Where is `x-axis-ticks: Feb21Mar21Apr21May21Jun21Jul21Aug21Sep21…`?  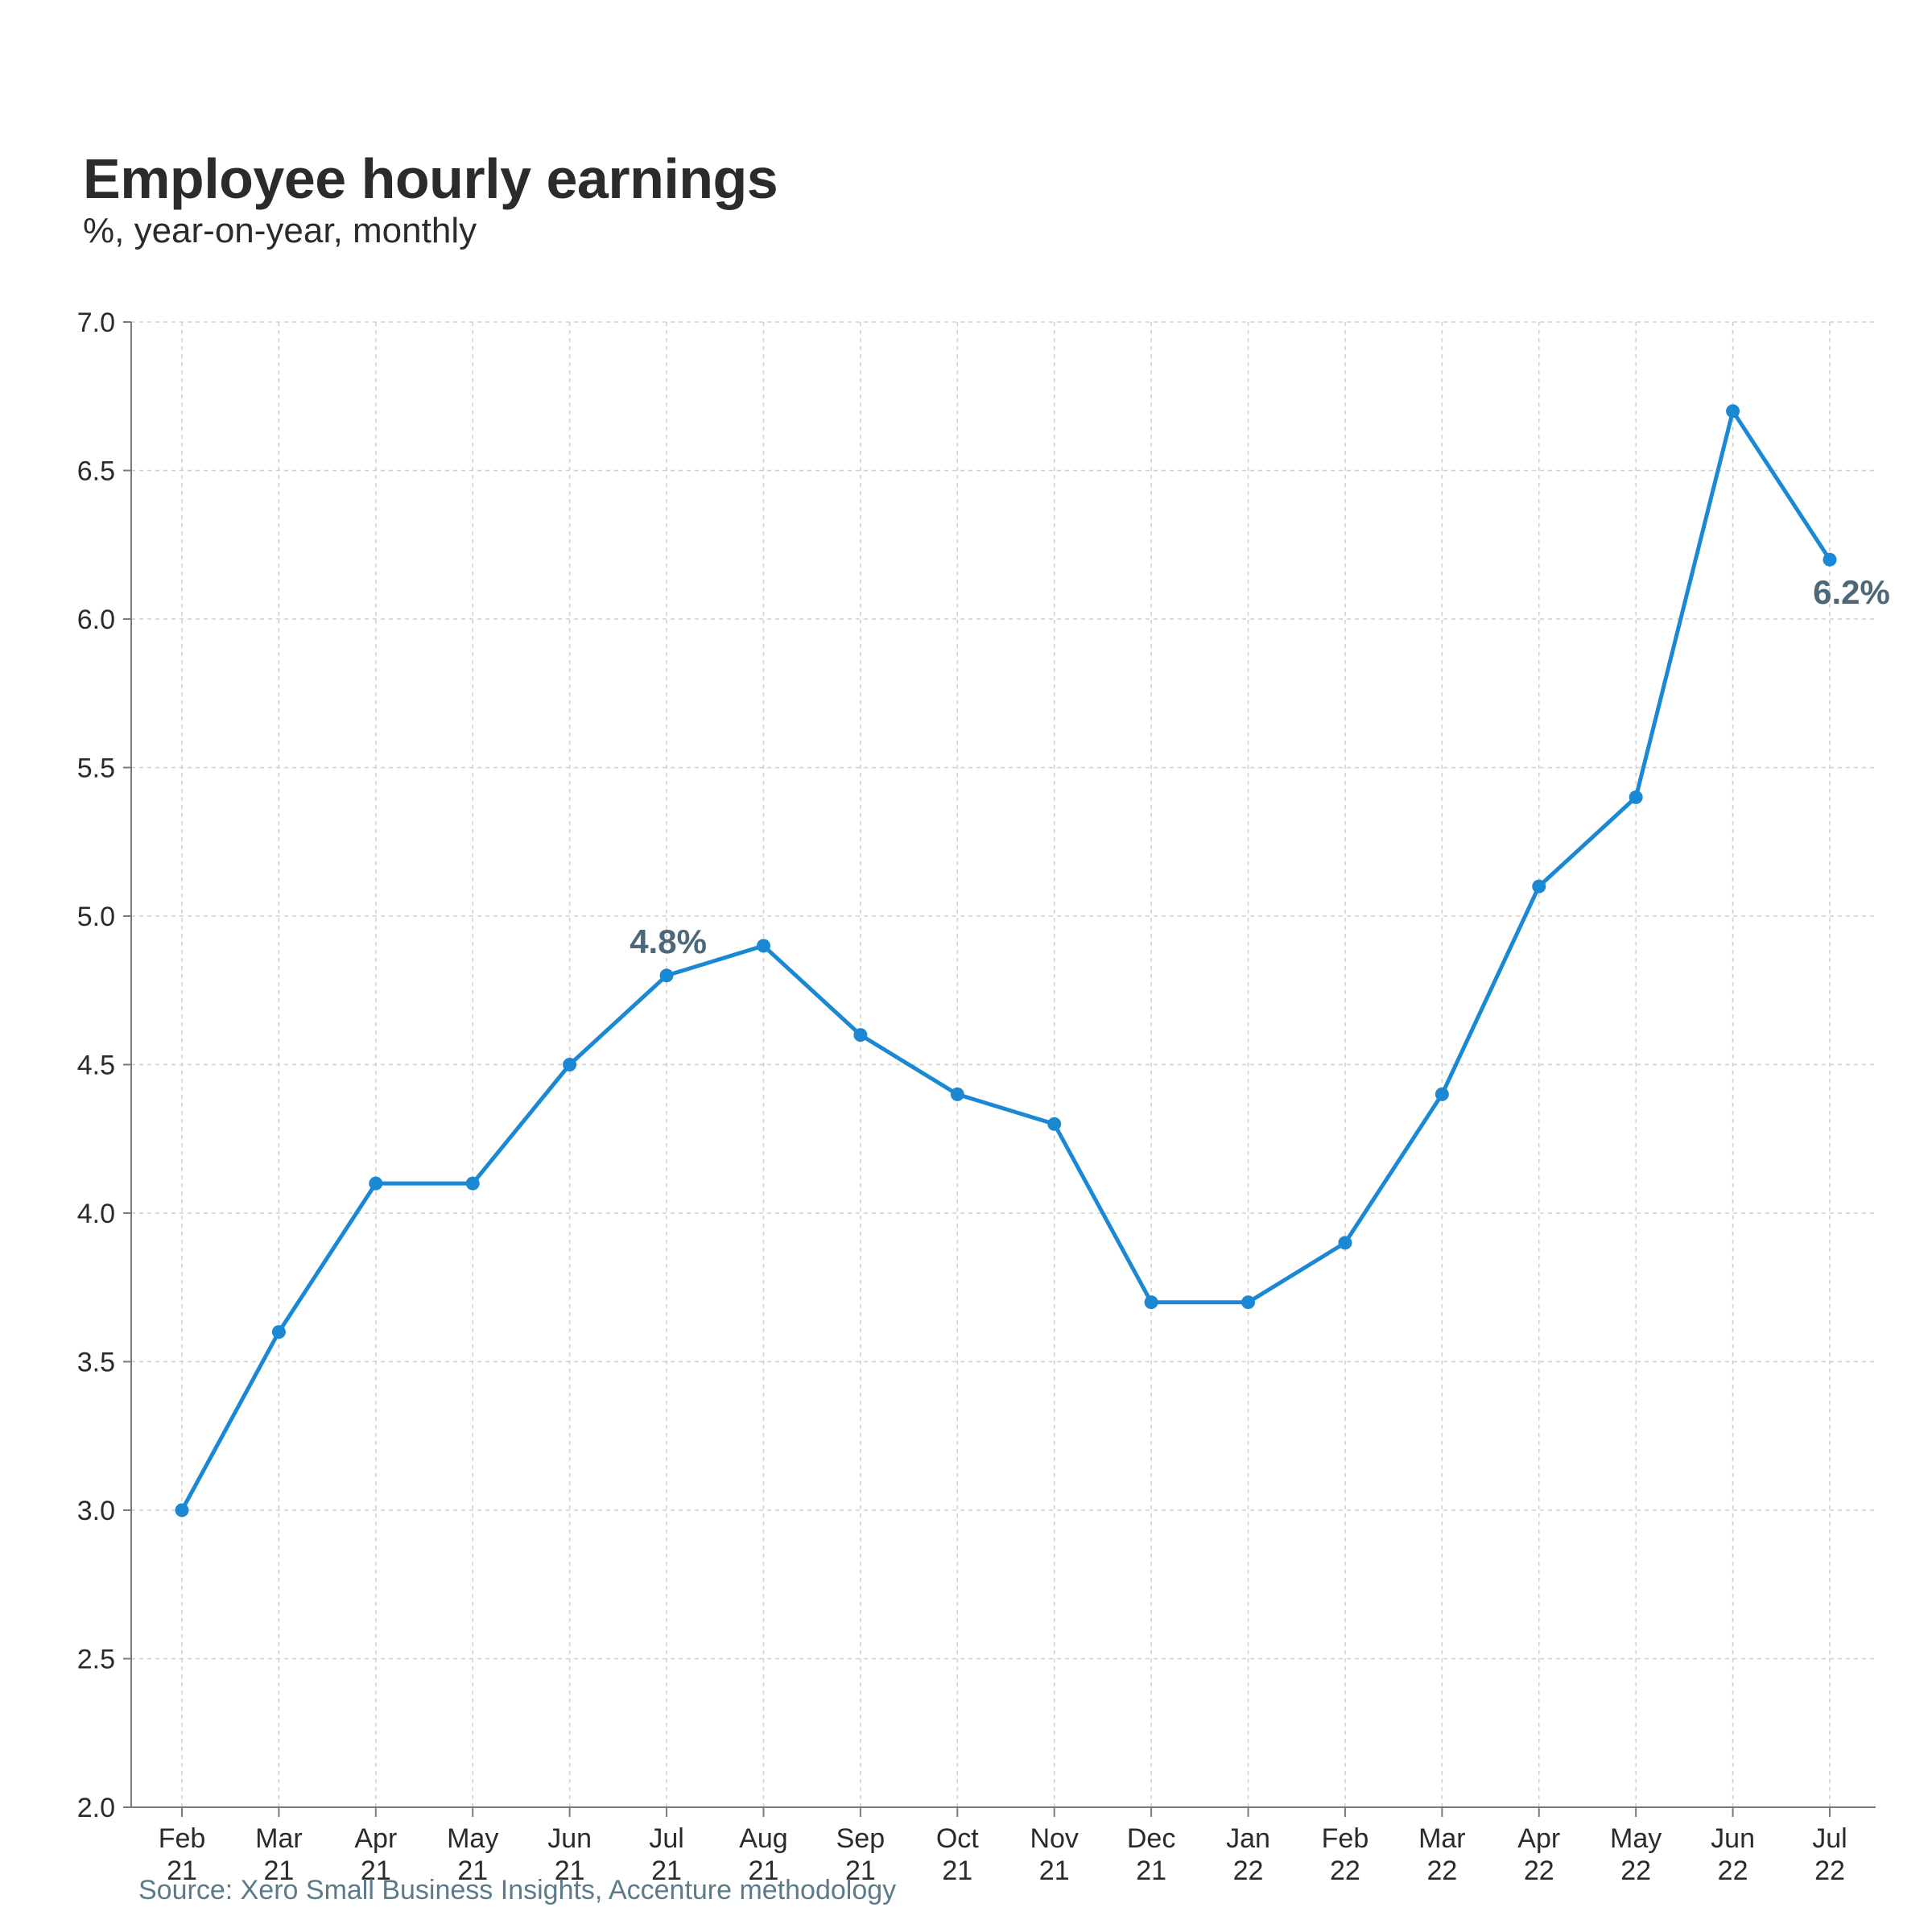 x-axis-ticks: Feb21Mar21Apr21May21Jun21Jul21Aug21Sep21… is located at coordinates (1003, 1847).